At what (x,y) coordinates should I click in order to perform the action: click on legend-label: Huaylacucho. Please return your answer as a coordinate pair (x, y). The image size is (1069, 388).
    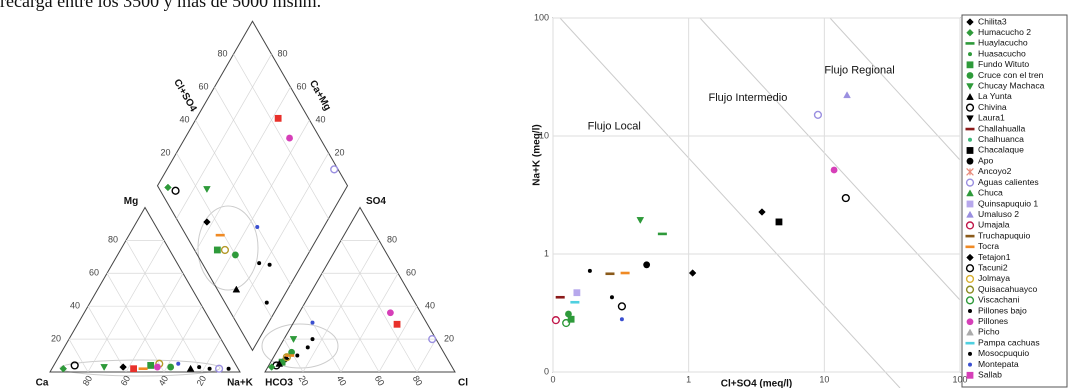
    Looking at the image, I should click on (1003, 43).